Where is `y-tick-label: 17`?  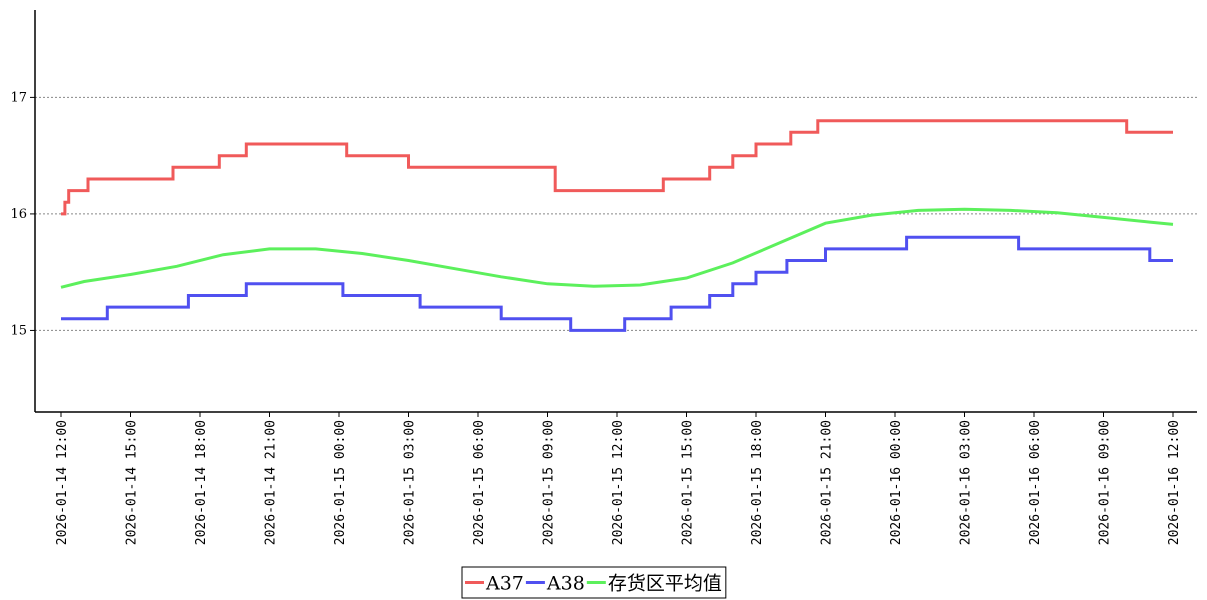 y-tick-label: 17 is located at coordinates (18, 97).